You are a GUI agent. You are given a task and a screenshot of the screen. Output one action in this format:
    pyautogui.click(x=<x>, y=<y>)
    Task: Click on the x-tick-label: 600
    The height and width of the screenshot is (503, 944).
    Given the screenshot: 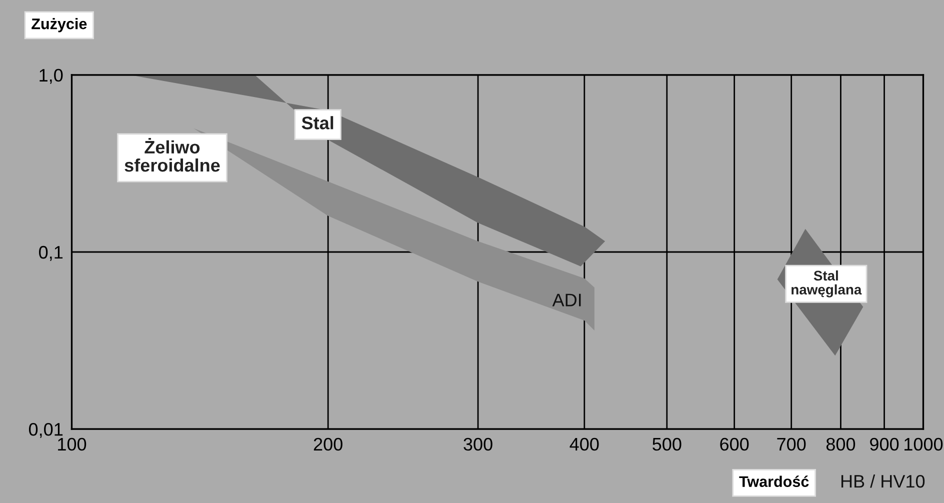 What is the action you would take?
    pyautogui.click(x=734, y=444)
    